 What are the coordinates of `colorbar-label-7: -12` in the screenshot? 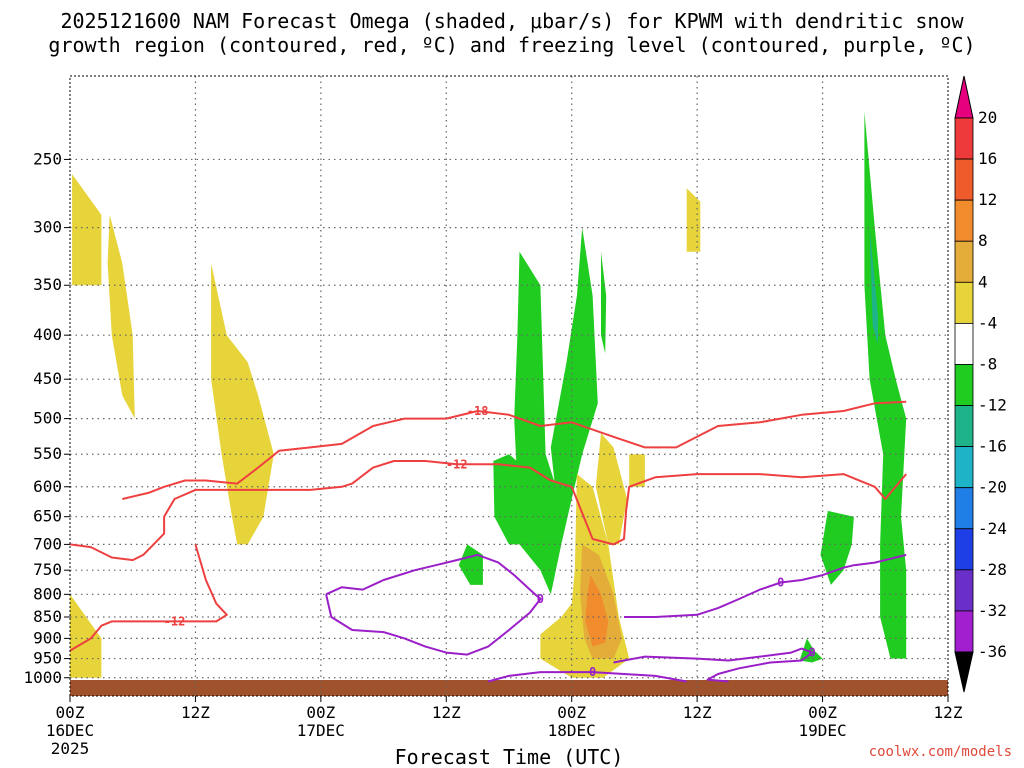 It's located at (992, 405).